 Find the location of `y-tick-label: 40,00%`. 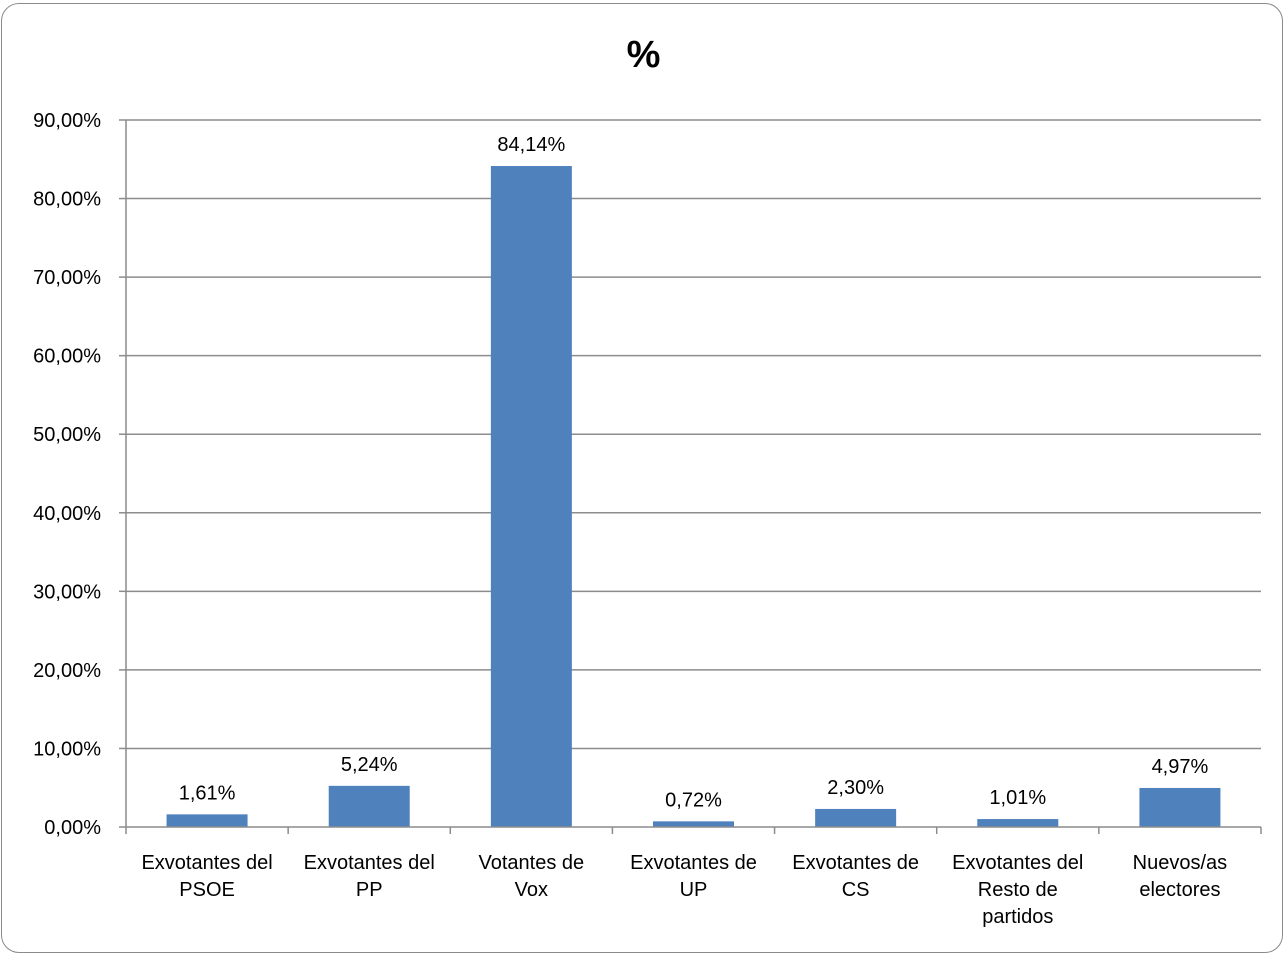

y-tick-label: 40,00% is located at coordinates (67, 514).